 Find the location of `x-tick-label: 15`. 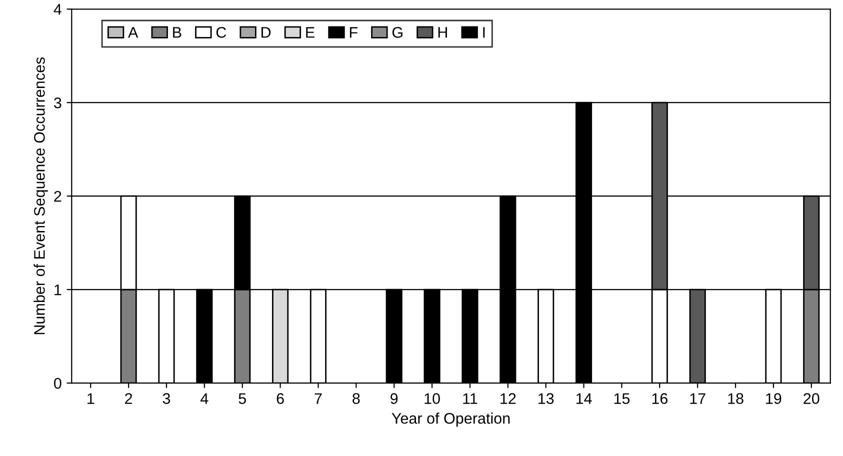

x-tick-label: 15 is located at coordinates (622, 398).